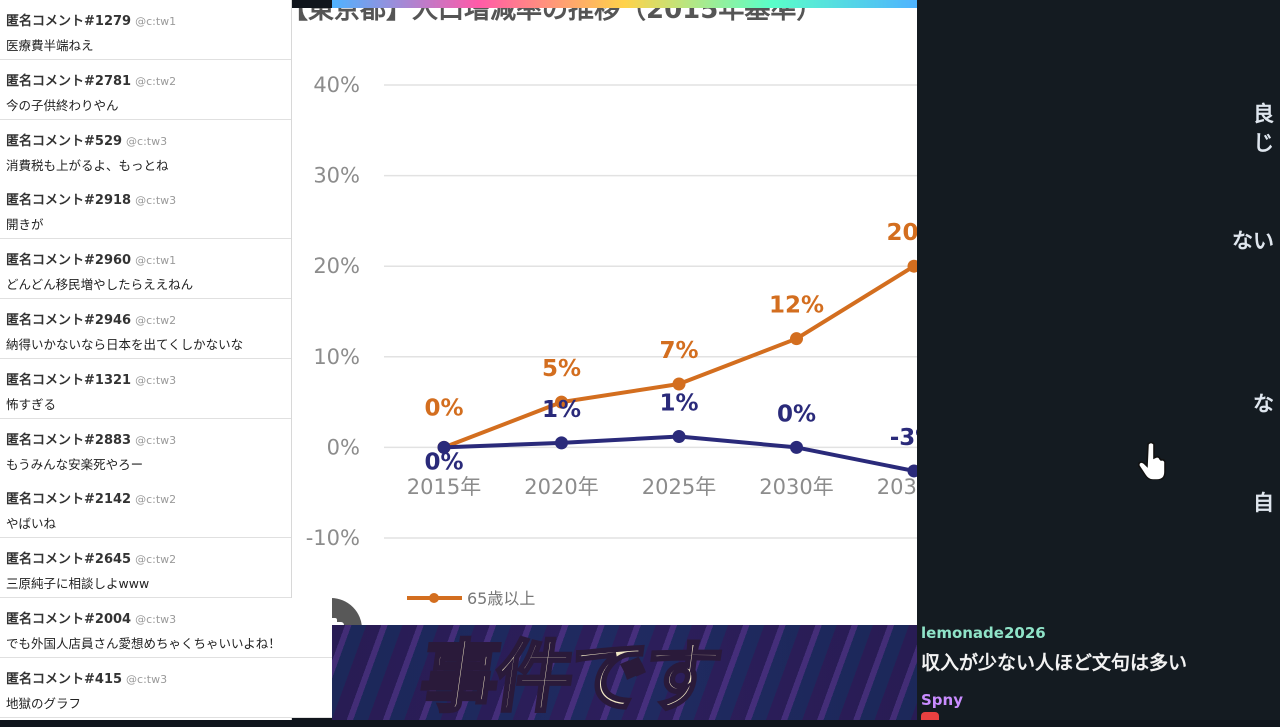 Image resolution: width=1280 pixels, height=727 pixels. Describe the element at coordinates (1263, 143) in the screenshot. I see `chat-fragment: じ` at that location.